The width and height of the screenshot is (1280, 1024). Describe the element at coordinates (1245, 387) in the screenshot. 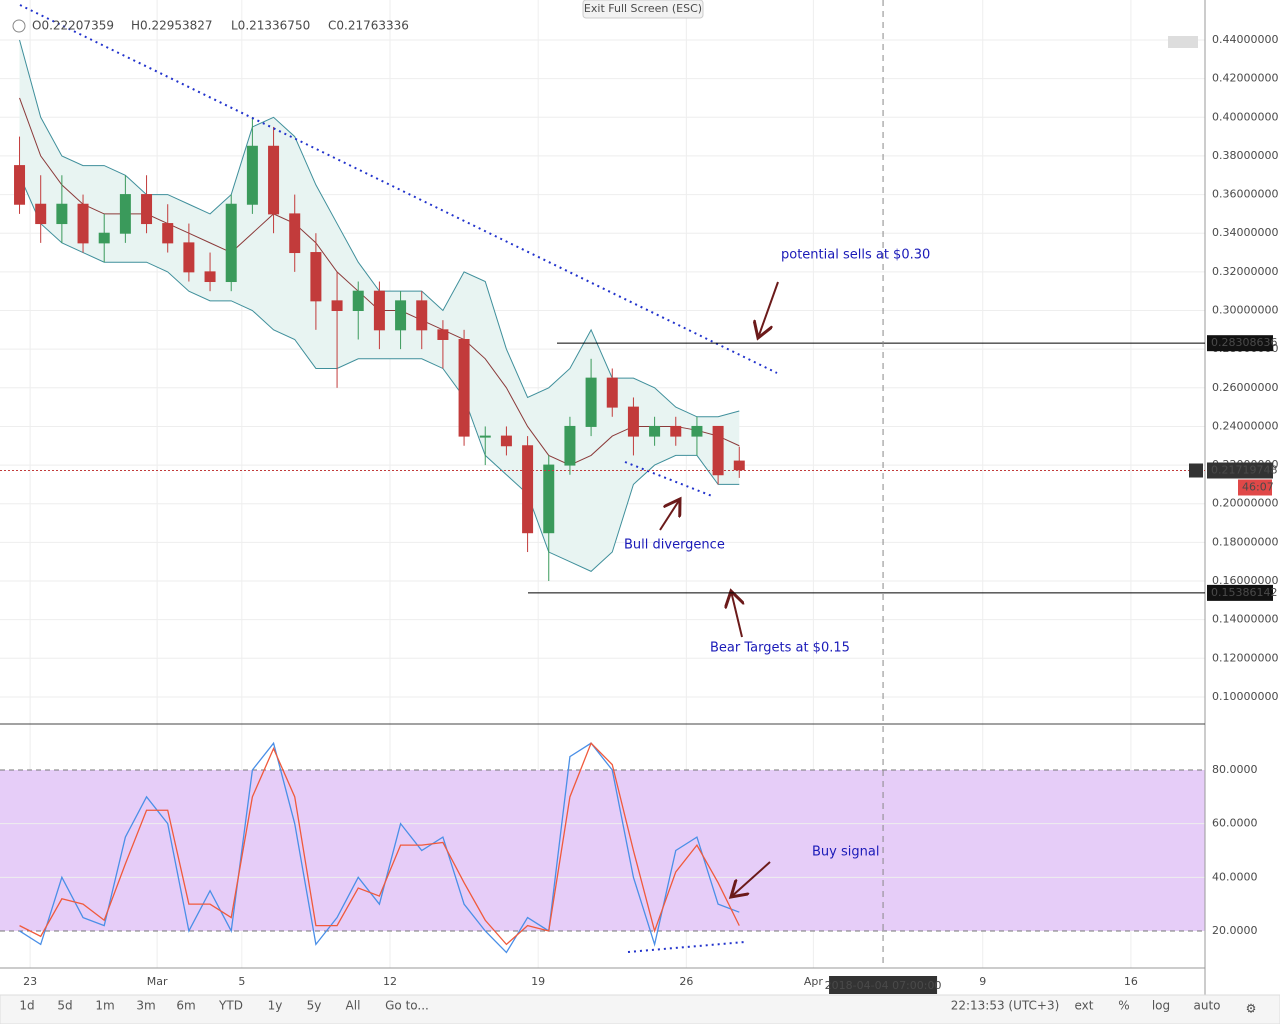

I see `y-tick-label: 0.26000000` at that location.